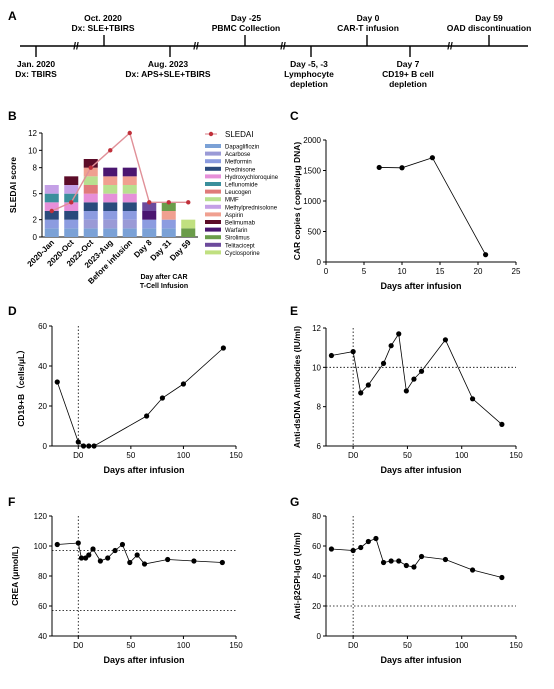 The height and width of the screenshot is (689, 554). I want to click on panel-letter-c: C, so click(294, 116).